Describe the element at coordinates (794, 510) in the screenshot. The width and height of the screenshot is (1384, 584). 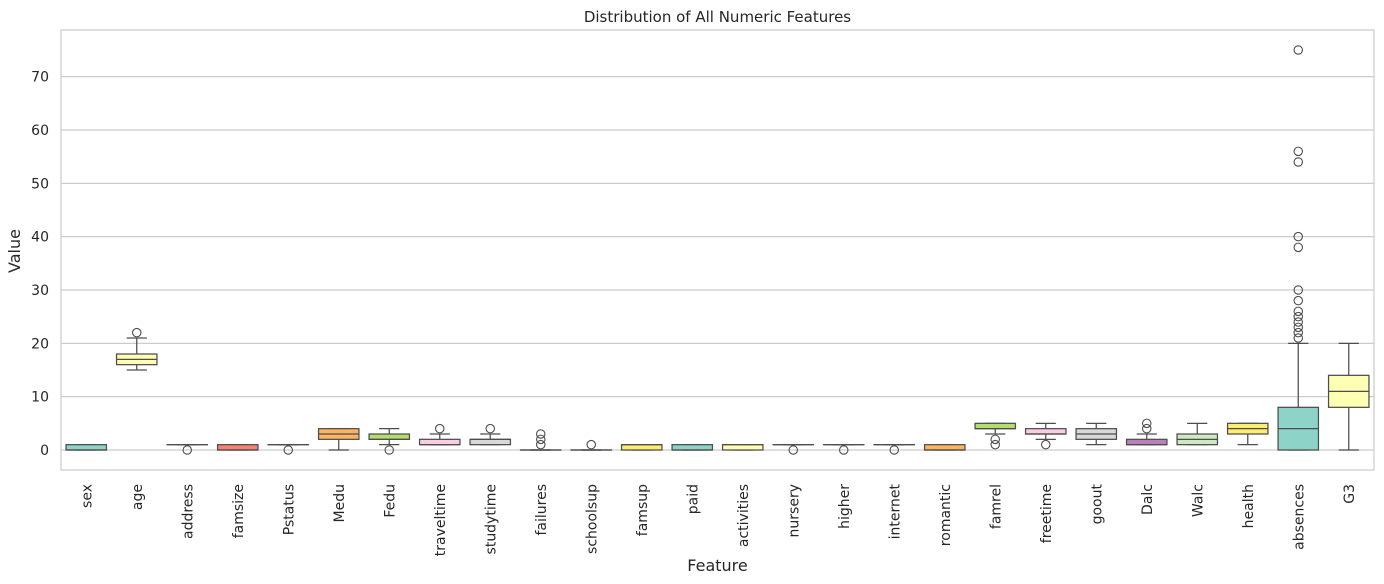
I see `x-tick-label: nursery` at that location.